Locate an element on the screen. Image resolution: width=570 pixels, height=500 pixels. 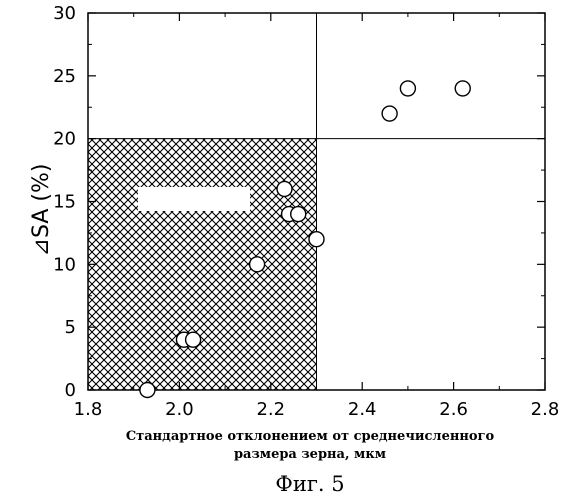
figure-caption: Фиг. 5 is located at coordinates (309, 484).